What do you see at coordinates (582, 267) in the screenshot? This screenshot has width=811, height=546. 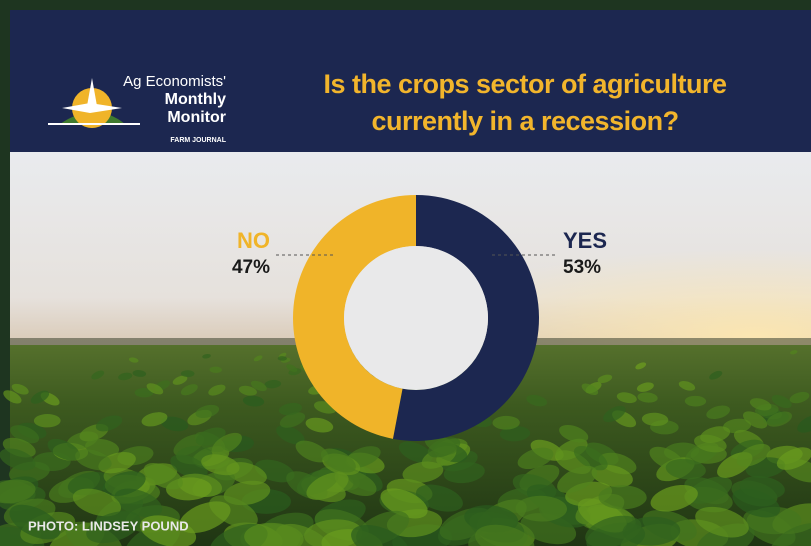 I see `value-label: 53%` at bounding box center [582, 267].